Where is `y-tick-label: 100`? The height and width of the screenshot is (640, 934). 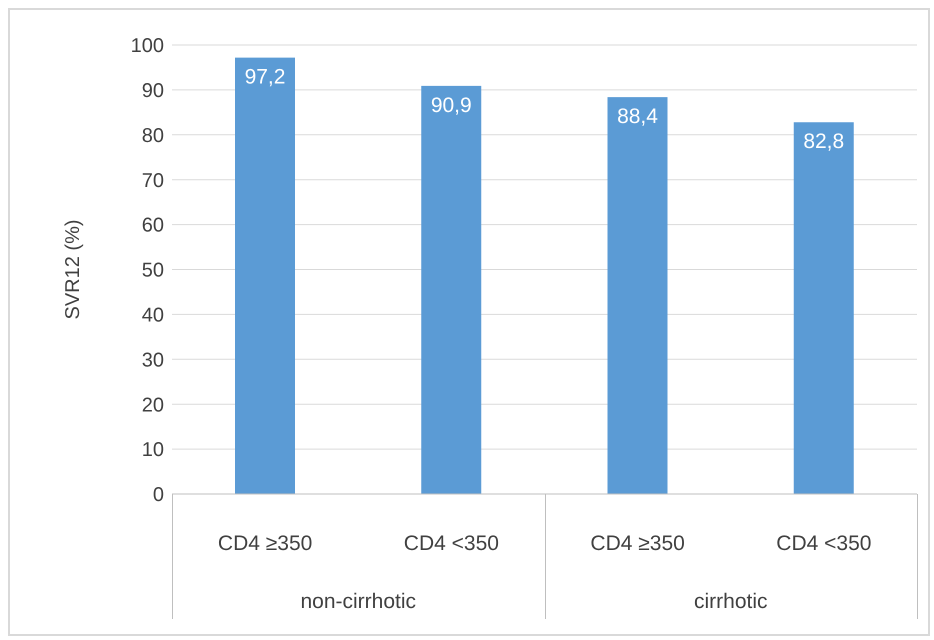 y-tick-label: 100 is located at coordinates (147, 46).